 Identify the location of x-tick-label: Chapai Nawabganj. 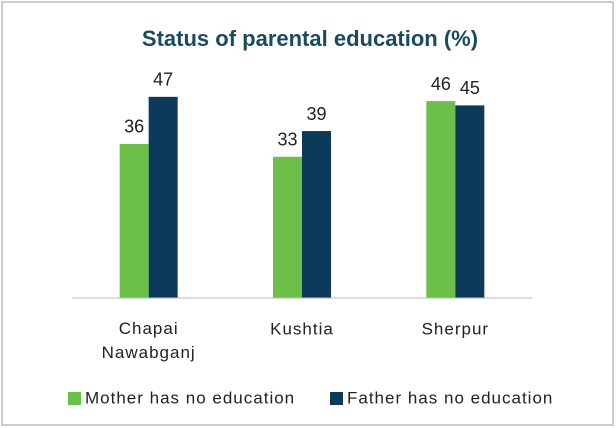
(149, 340).